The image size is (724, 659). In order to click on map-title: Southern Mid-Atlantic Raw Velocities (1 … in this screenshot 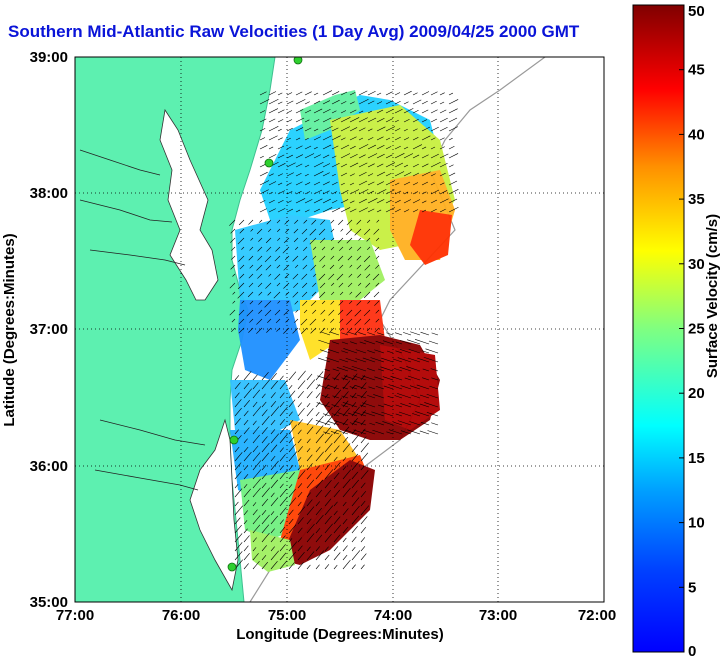, I will do `click(294, 31)`.